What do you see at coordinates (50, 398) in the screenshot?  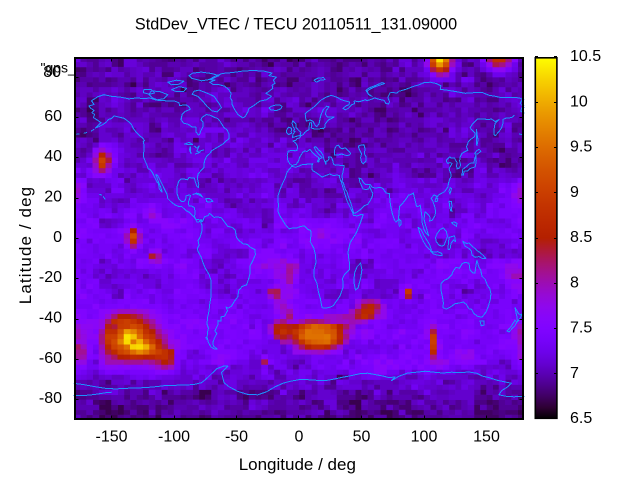 I see `svg-text: -80` at bounding box center [50, 398].